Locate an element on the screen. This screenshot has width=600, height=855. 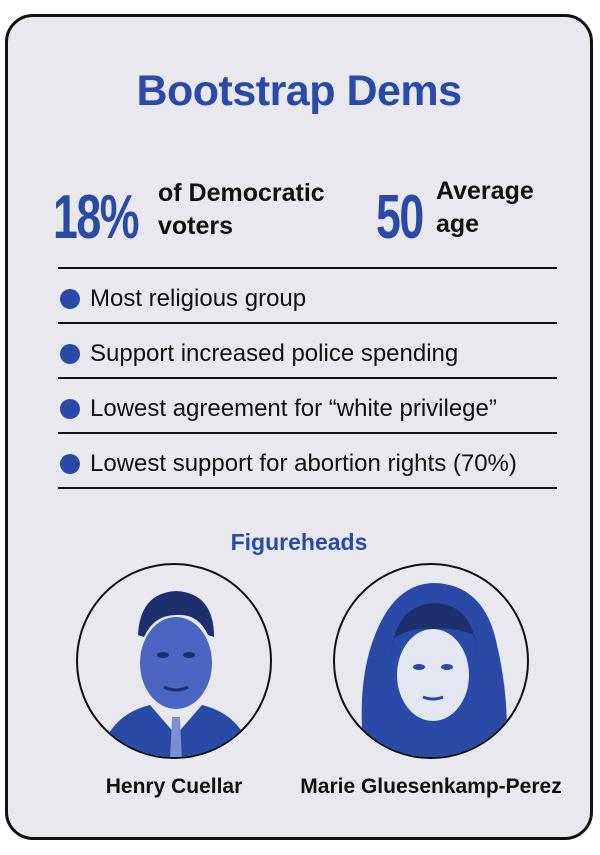
figurehead-name: Henry Cuellar is located at coordinates (174, 786).